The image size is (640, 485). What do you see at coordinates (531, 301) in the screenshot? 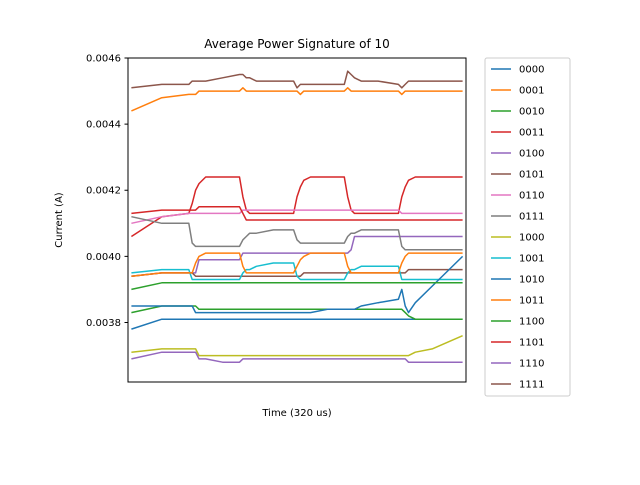
I see `legend-label-1011: 1011` at bounding box center [531, 301].